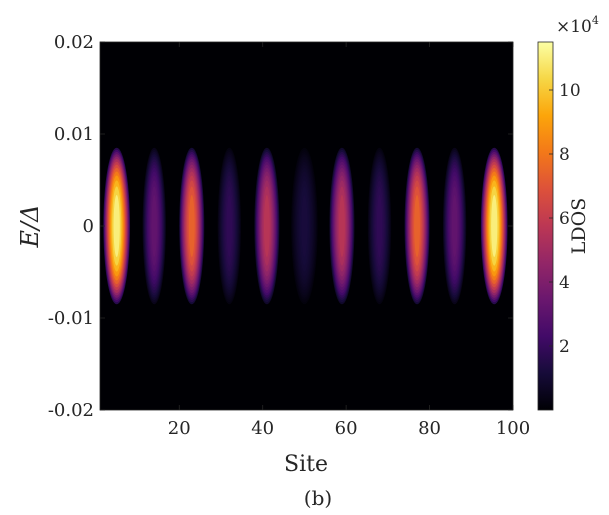 The image size is (609, 515). I want to click on colorbar-gradient, so click(545, 226).